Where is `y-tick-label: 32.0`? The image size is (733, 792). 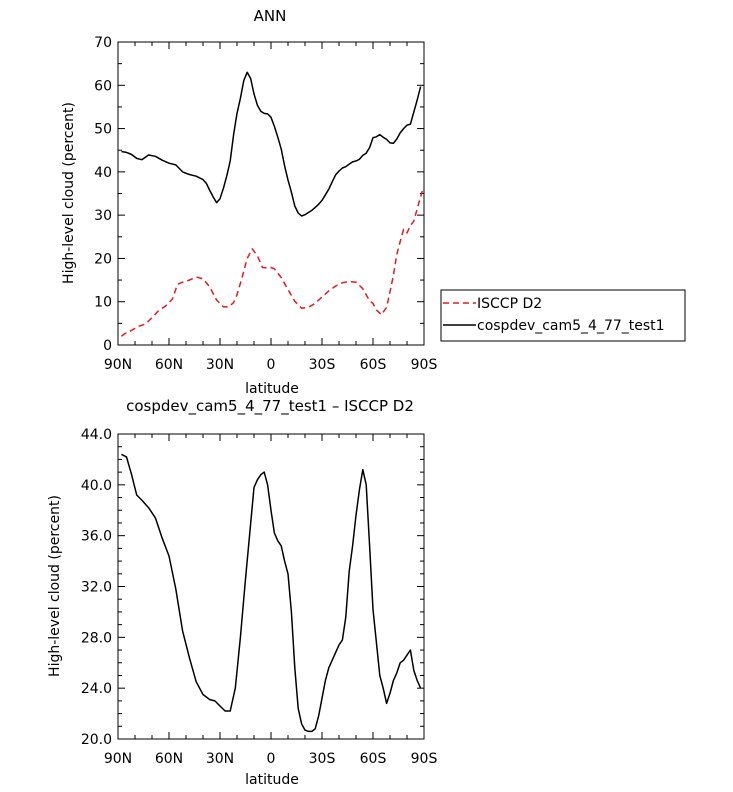
y-tick-label: 32.0 is located at coordinates (96, 588).